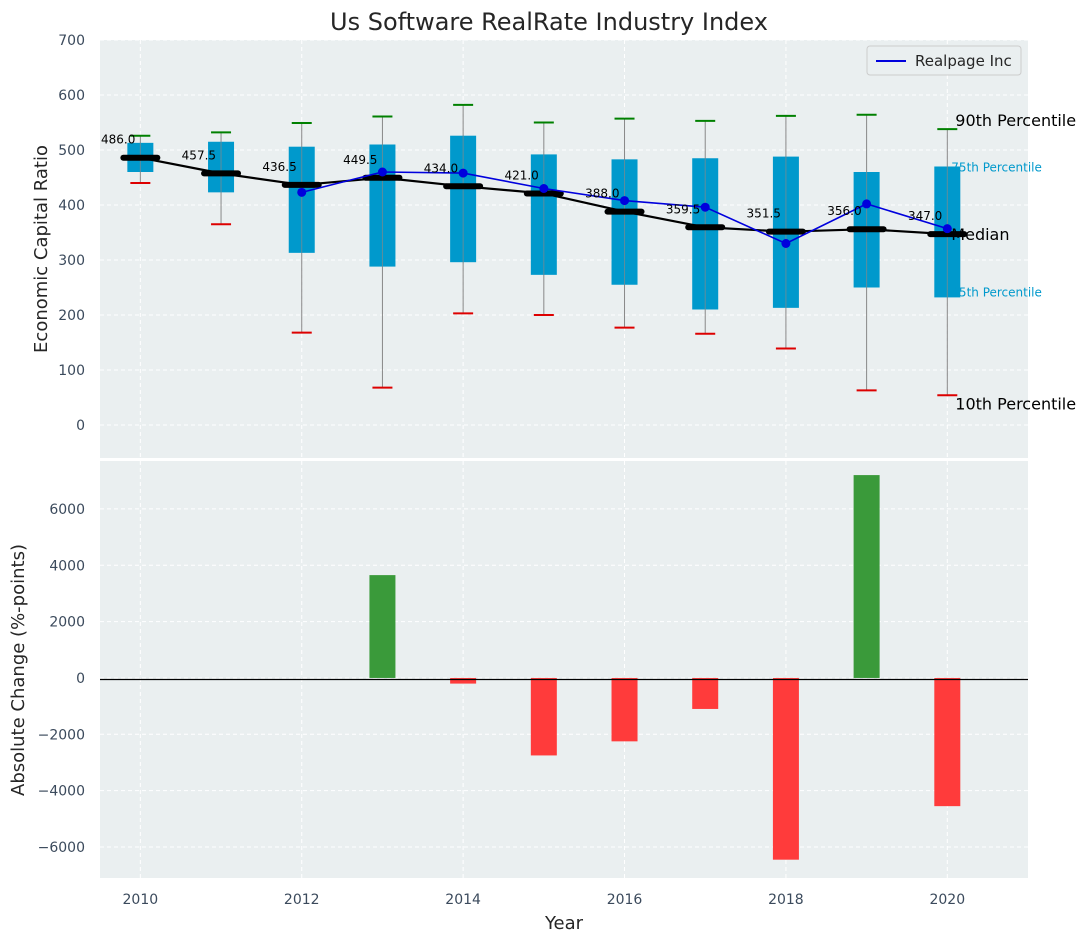  Describe the element at coordinates (67, 566) in the screenshot. I see `bottom-y-tick-label: 4000` at that location.